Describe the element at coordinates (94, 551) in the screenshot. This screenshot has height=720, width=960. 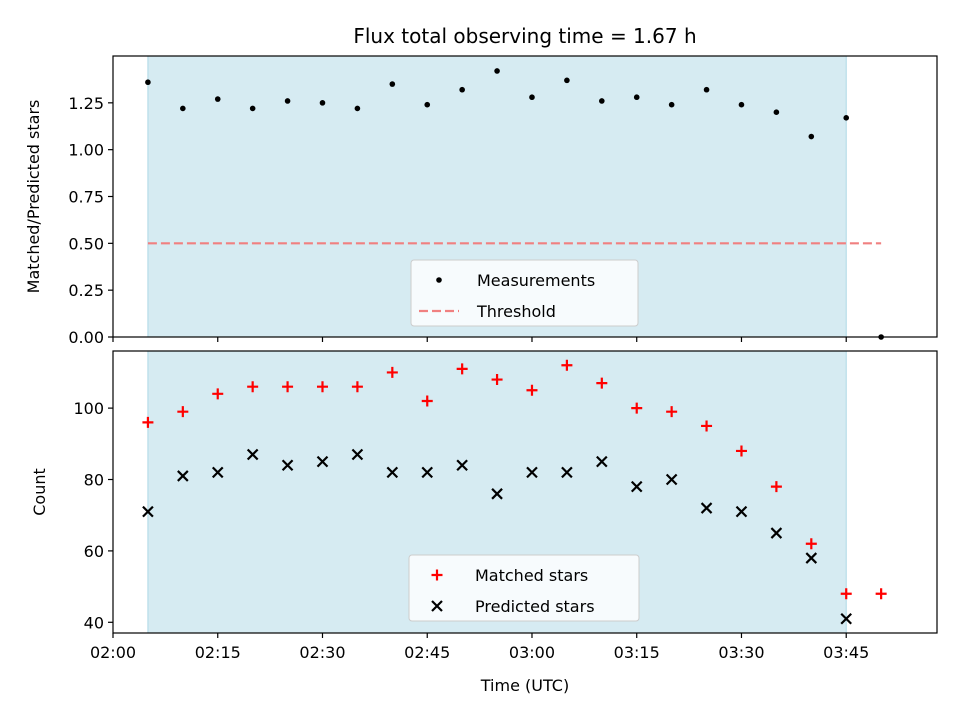
I see `y-tick-label: 60` at that location.